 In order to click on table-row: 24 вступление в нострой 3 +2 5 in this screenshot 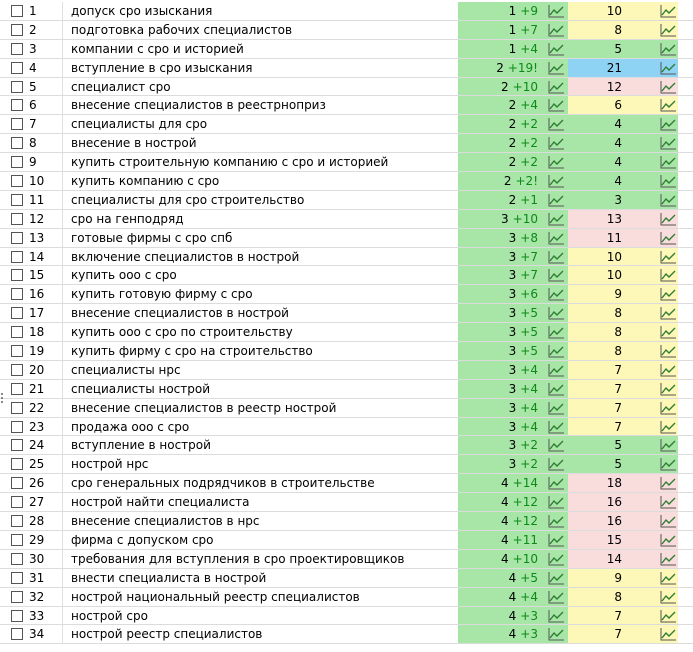, I will do `click(346, 446)`.